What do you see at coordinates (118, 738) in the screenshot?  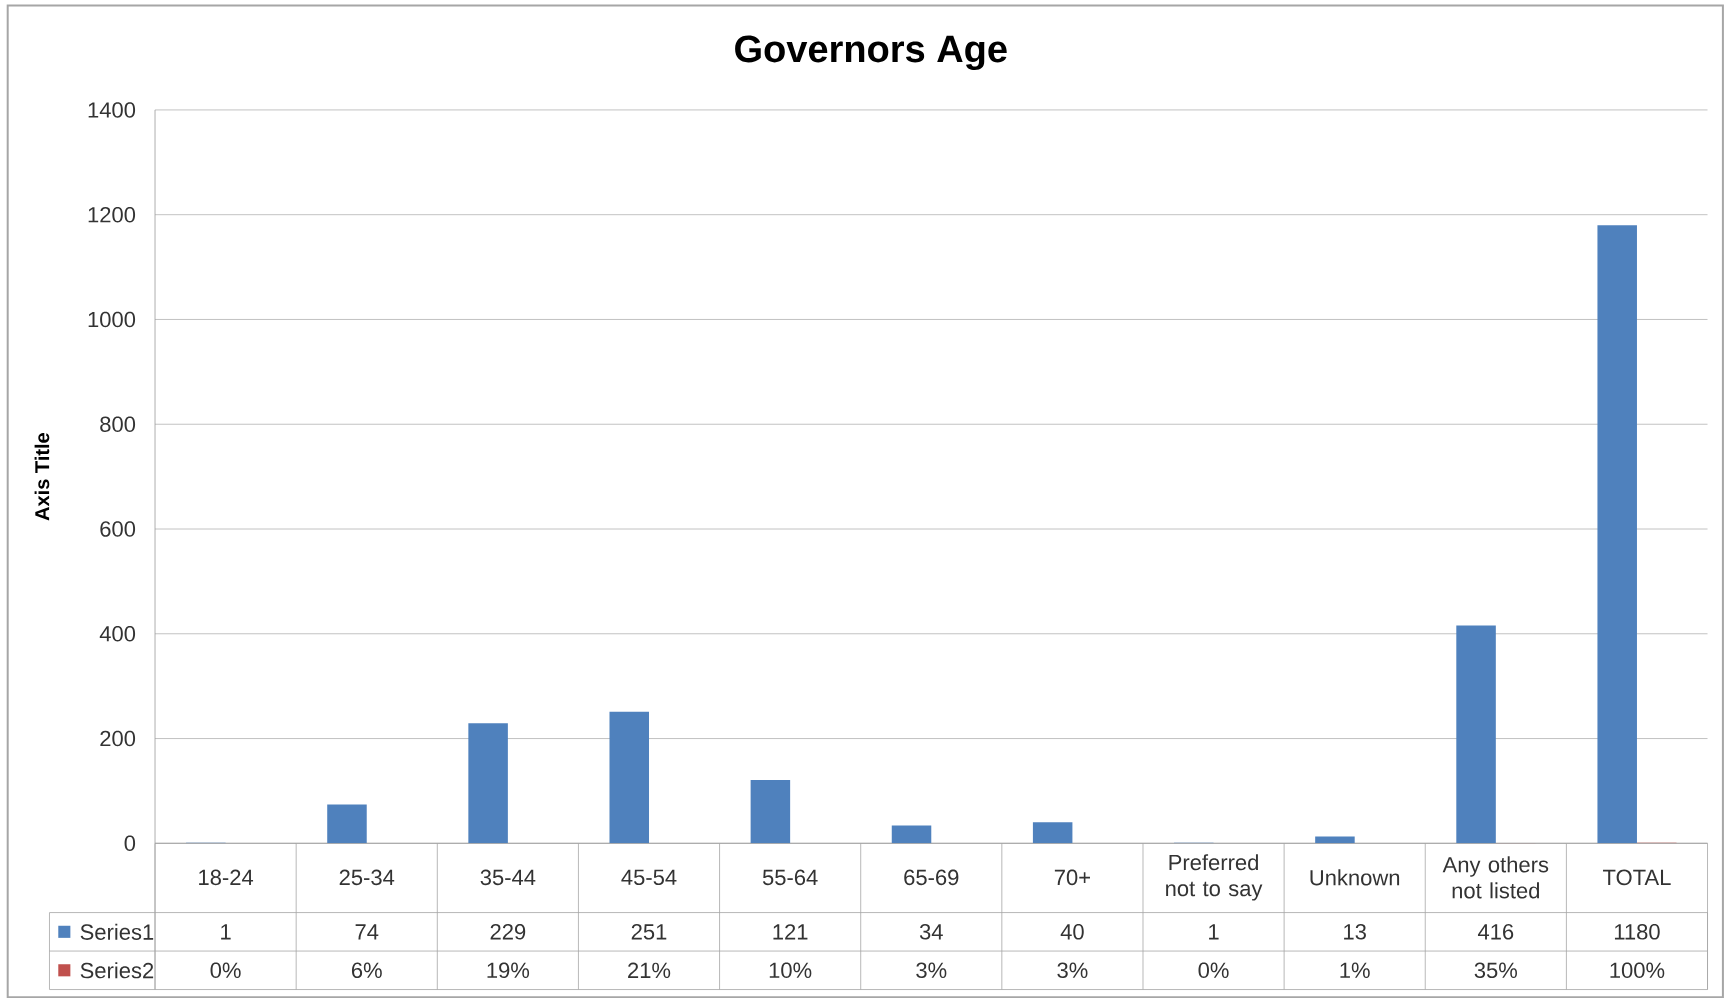 I see `y-tick-label: 200` at bounding box center [118, 738].